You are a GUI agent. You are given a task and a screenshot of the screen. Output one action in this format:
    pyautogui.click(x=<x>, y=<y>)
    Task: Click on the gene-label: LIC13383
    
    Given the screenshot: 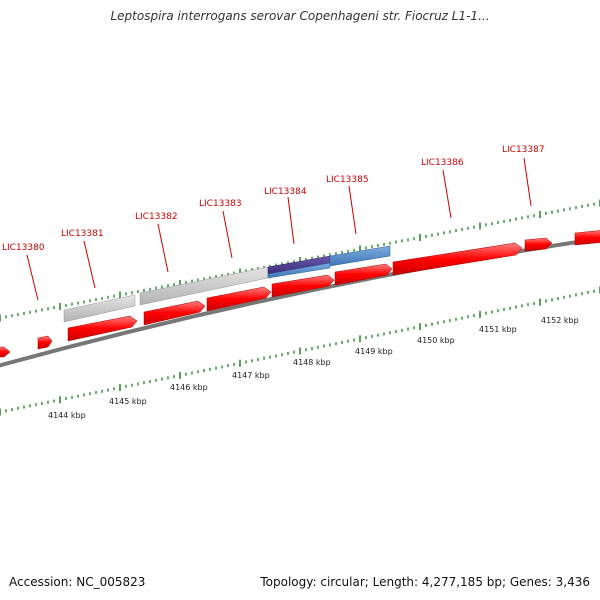 What is the action you would take?
    pyautogui.click(x=220, y=204)
    